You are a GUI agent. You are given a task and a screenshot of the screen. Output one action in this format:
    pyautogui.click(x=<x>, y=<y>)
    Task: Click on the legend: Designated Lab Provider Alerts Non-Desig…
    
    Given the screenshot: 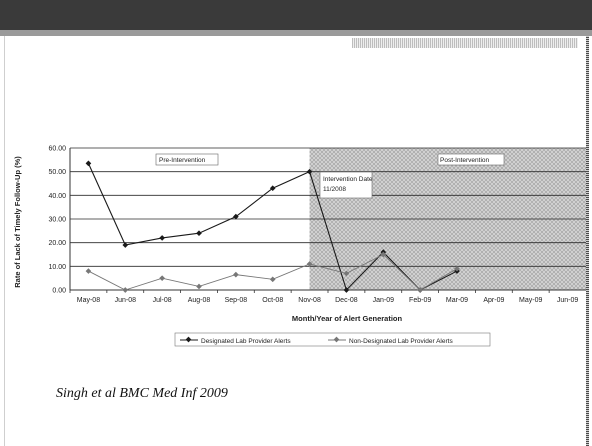 What is the action you would take?
    pyautogui.click(x=332, y=339)
    